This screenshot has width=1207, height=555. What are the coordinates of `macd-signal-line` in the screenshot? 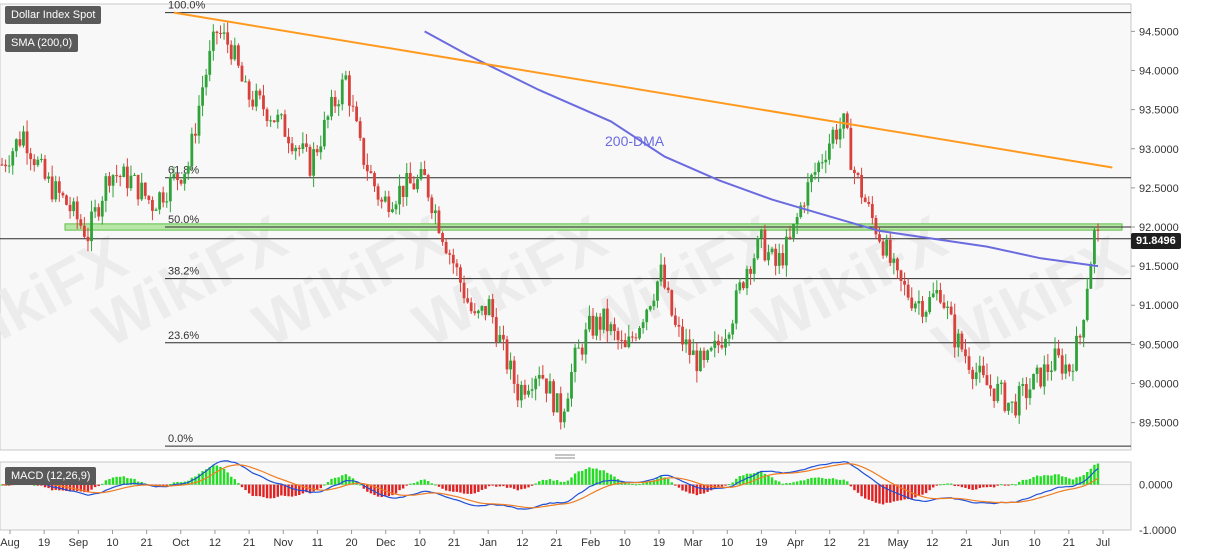 It's located at (550, 485).